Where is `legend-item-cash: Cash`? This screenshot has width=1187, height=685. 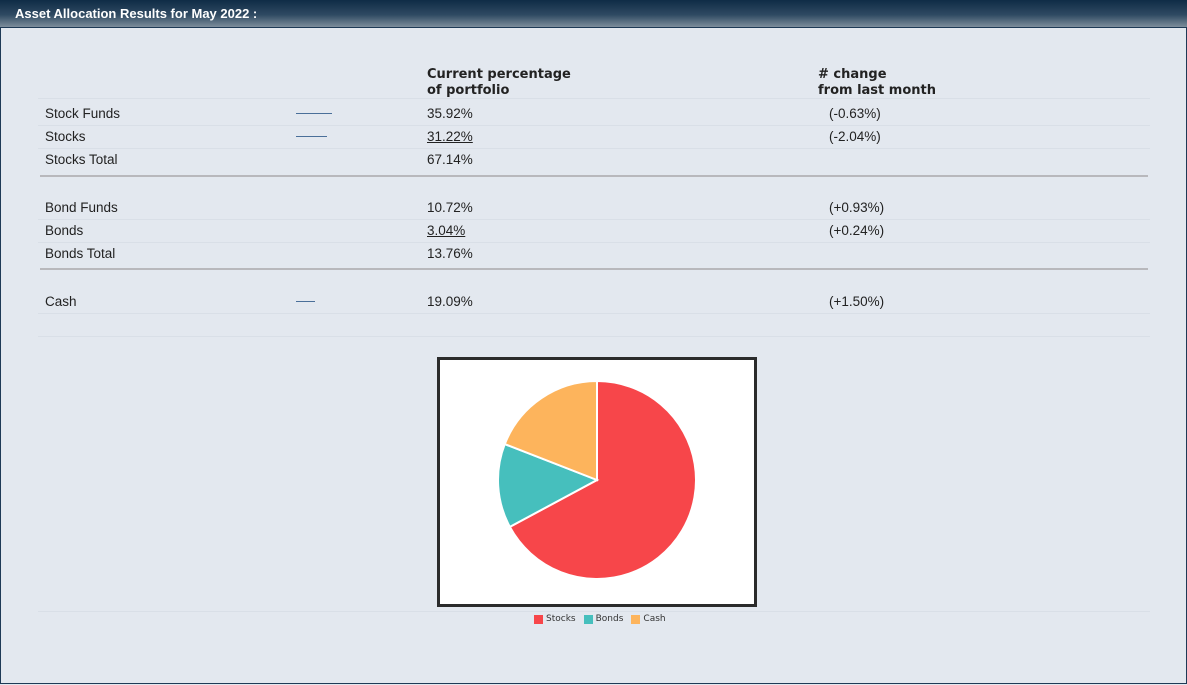 legend-item-cash: Cash is located at coordinates (648, 619).